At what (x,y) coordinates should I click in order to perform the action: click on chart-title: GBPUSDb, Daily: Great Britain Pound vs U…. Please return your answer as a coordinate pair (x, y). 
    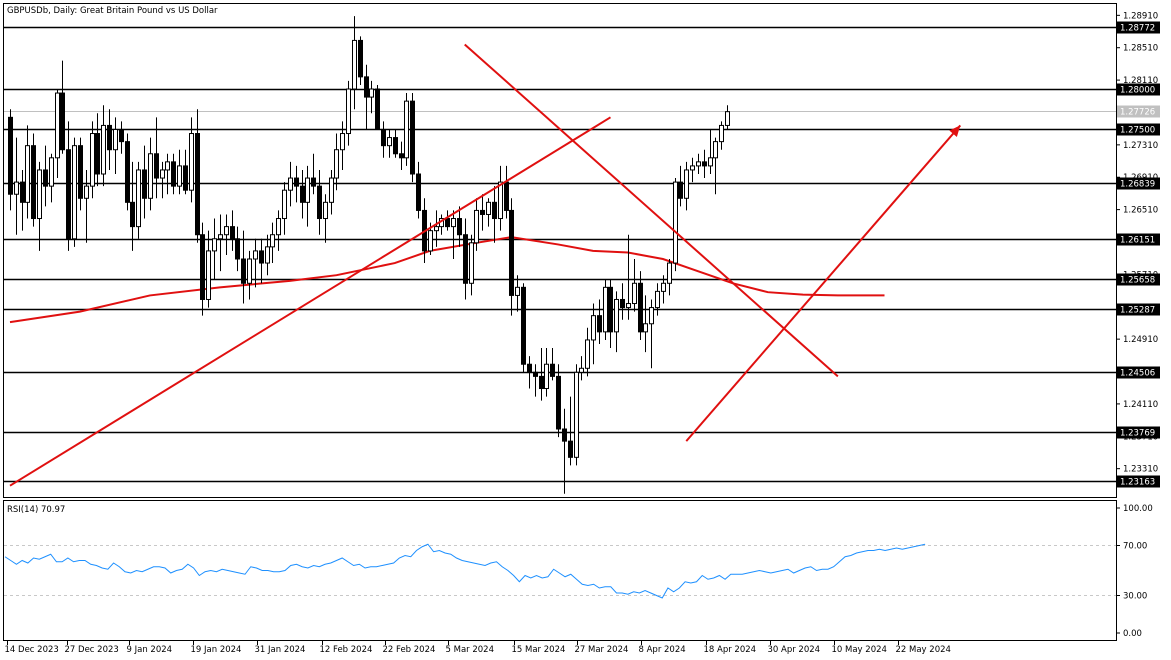
    Looking at the image, I should click on (112, 11).